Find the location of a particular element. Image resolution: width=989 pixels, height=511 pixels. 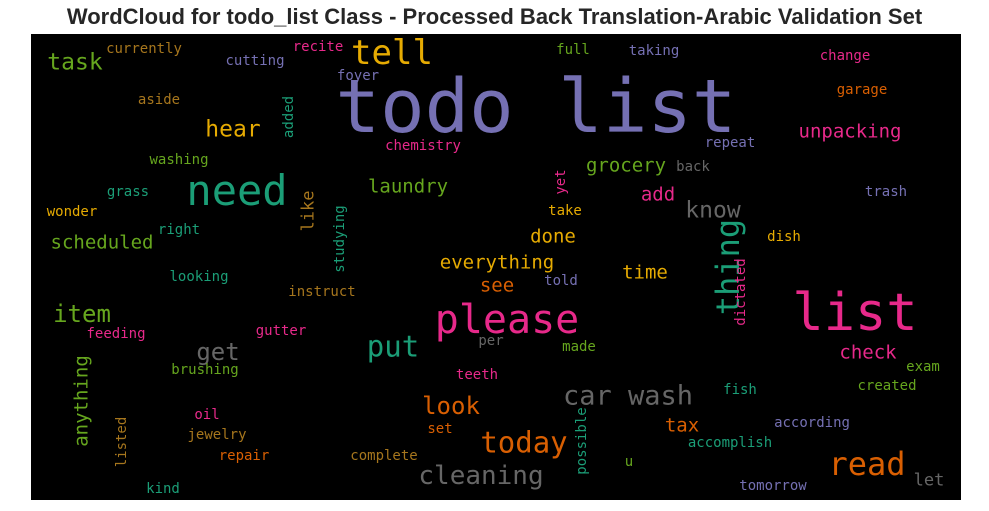

word-item: item is located at coordinates (82, 314).